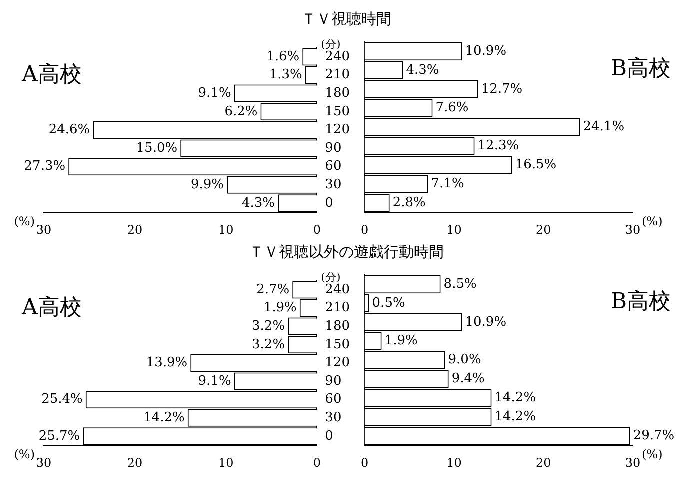  I want to click on data-label: 1.3%, so click(285, 75).